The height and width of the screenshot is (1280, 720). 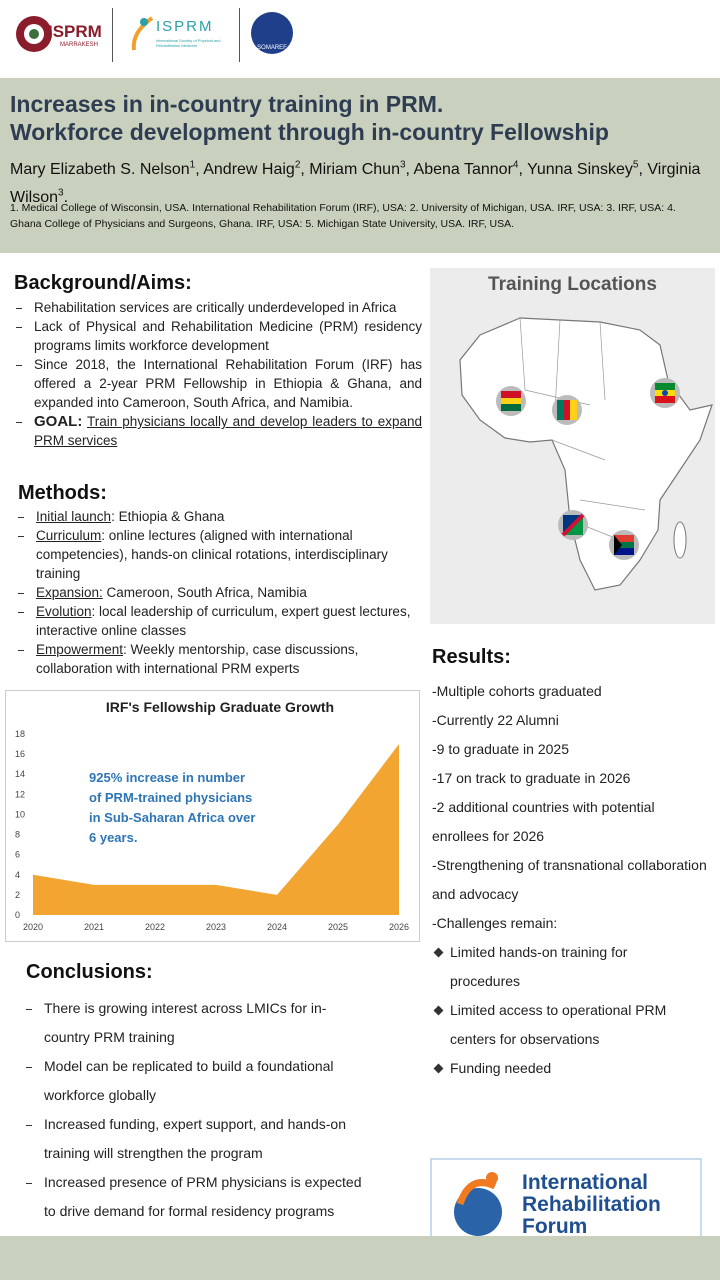 I want to click on area, so click(x=216, y=829).